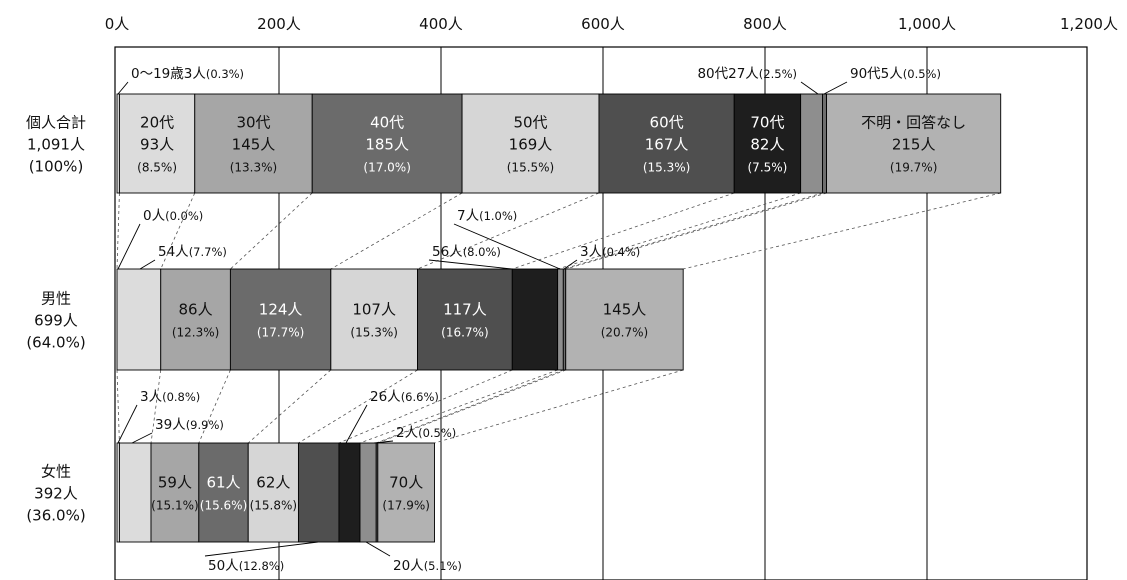  What do you see at coordinates (927, 24) in the screenshot?
I see `x-tick-label: 1,000人` at bounding box center [927, 24].